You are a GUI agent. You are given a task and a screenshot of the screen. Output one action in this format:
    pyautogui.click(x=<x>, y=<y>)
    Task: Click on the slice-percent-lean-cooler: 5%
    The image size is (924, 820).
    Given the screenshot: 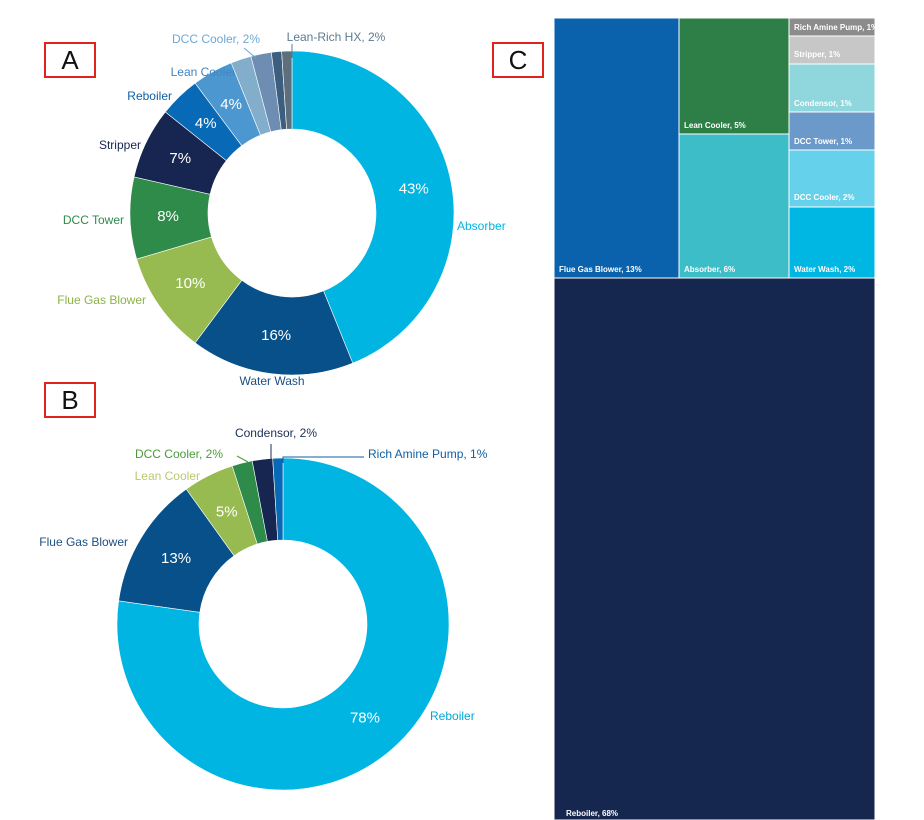 What is the action you would take?
    pyautogui.click(x=227, y=511)
    